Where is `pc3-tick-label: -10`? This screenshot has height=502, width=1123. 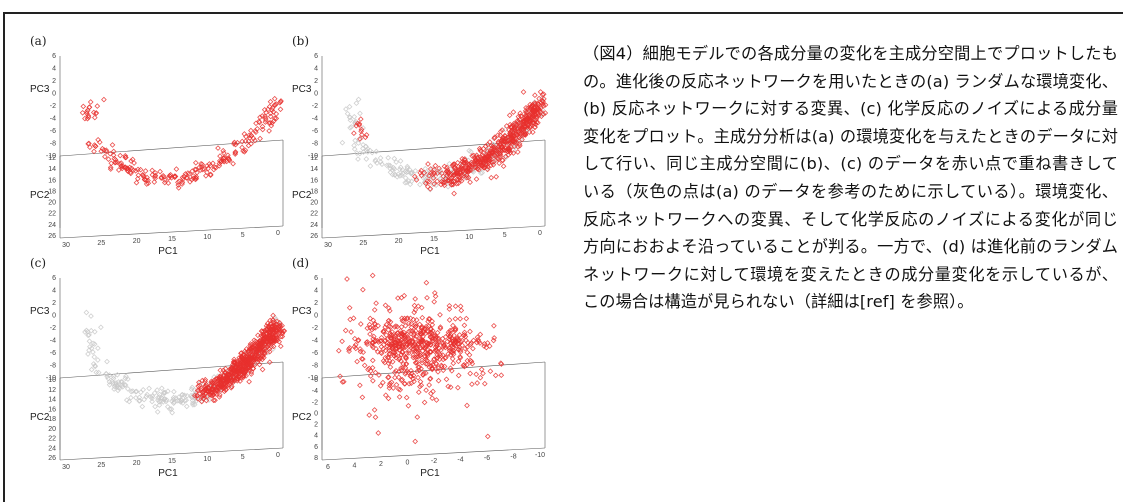
pc3-tick-label: -10 is located at coordinates (51, 378).